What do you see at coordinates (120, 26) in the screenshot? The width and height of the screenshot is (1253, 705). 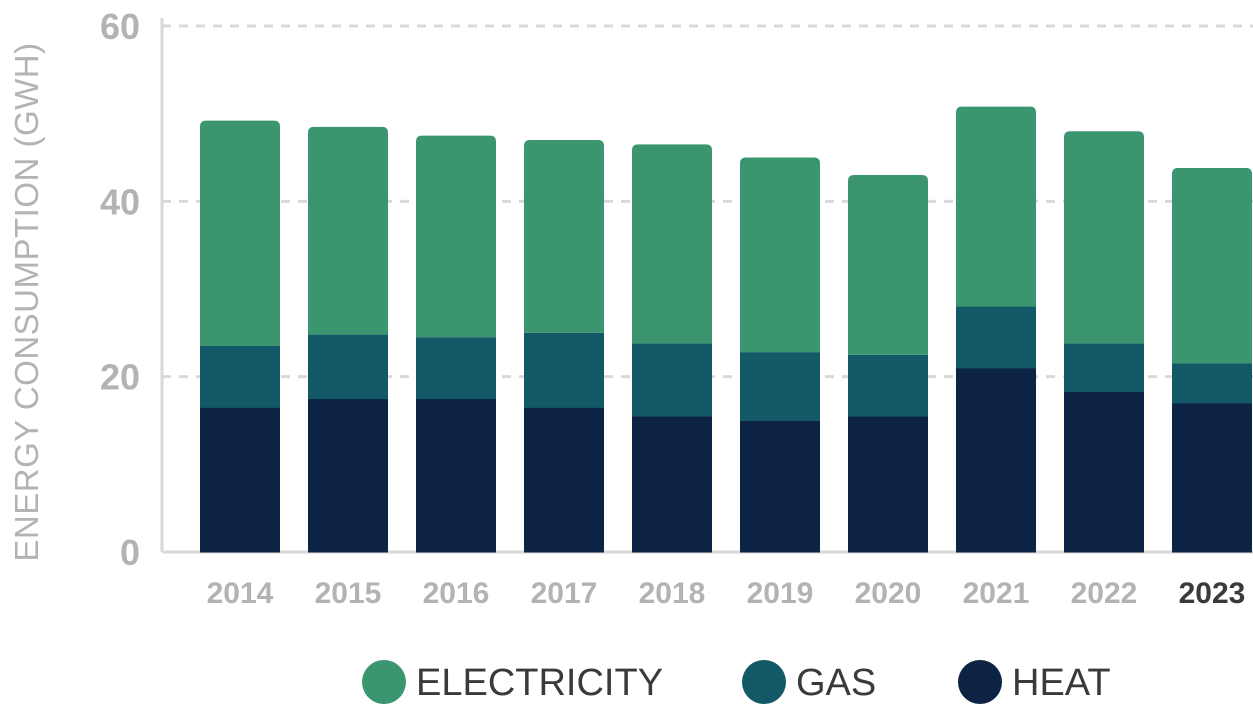 I see `y-tick-label: 60` at bounding box center [120, 26].